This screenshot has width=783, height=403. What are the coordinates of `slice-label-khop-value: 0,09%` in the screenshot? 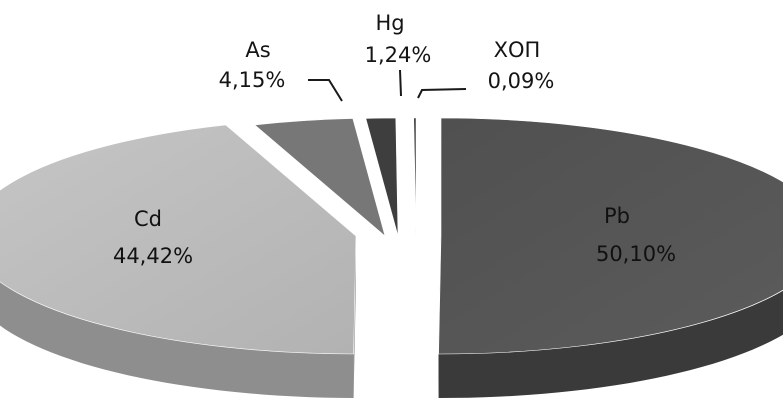 It's located at (521, 81).